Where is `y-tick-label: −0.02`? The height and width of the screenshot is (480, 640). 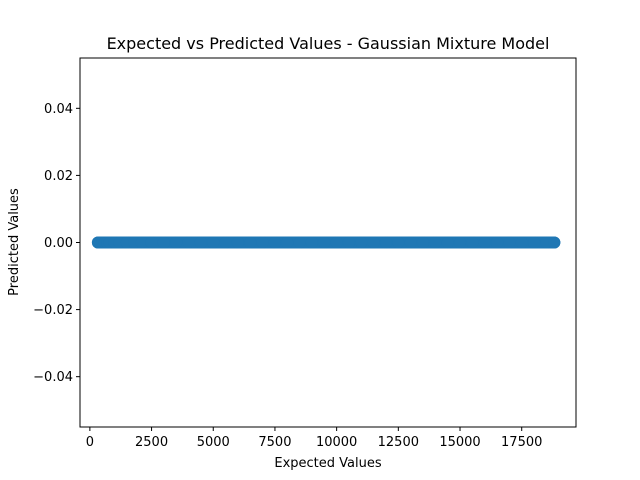
y-tick-label: −0.02 is located at coordinates (53, 310).